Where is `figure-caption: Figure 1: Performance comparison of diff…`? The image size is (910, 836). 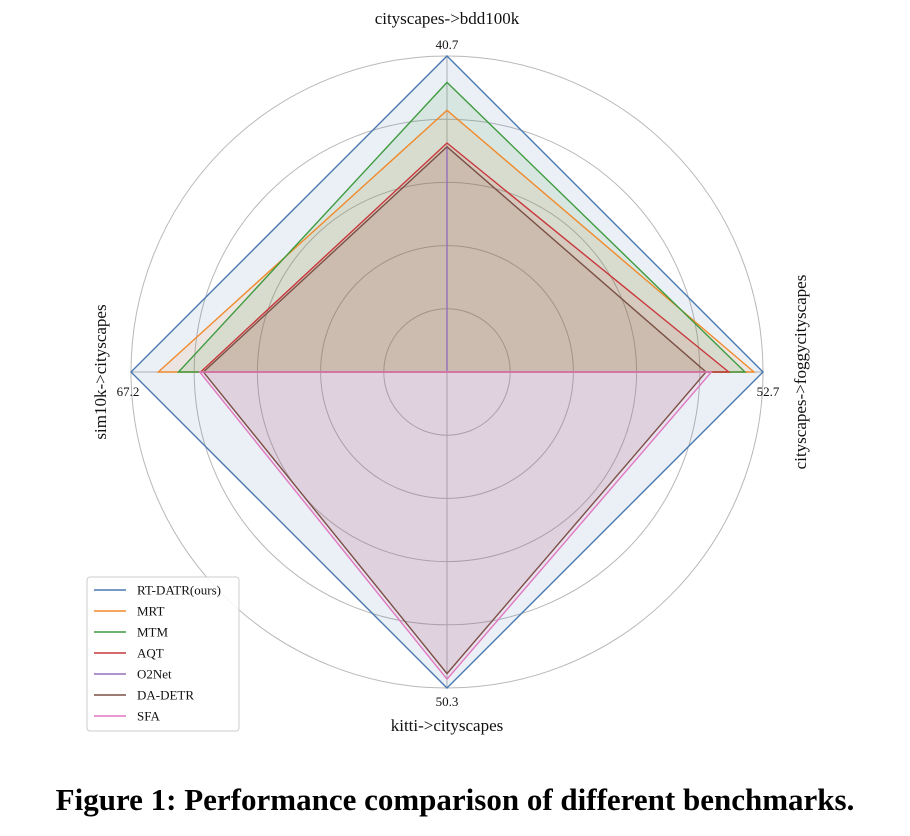 figure-caption: Figure 1: Performance comparison of diff… is located at coordinates (455, 799).